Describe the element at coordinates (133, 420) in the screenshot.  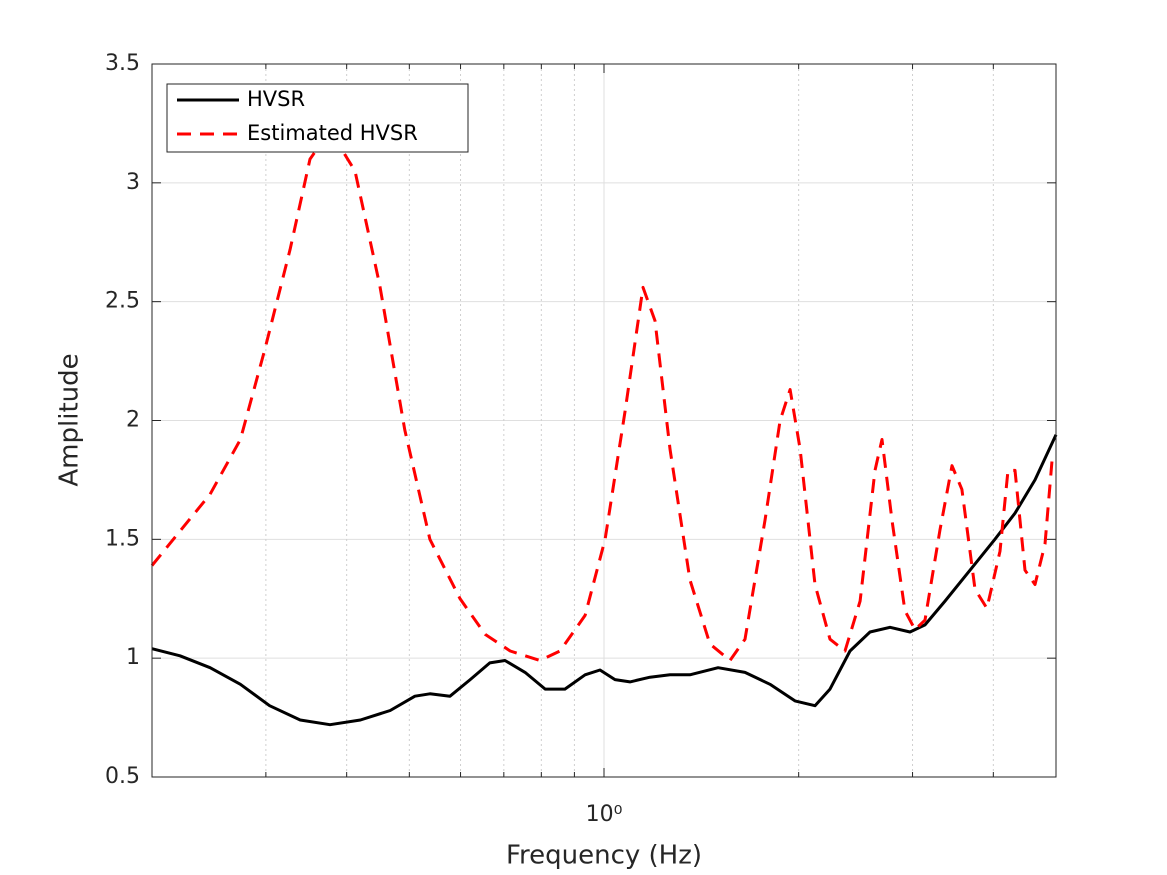
I see `y-tick-label: 2` at that location.